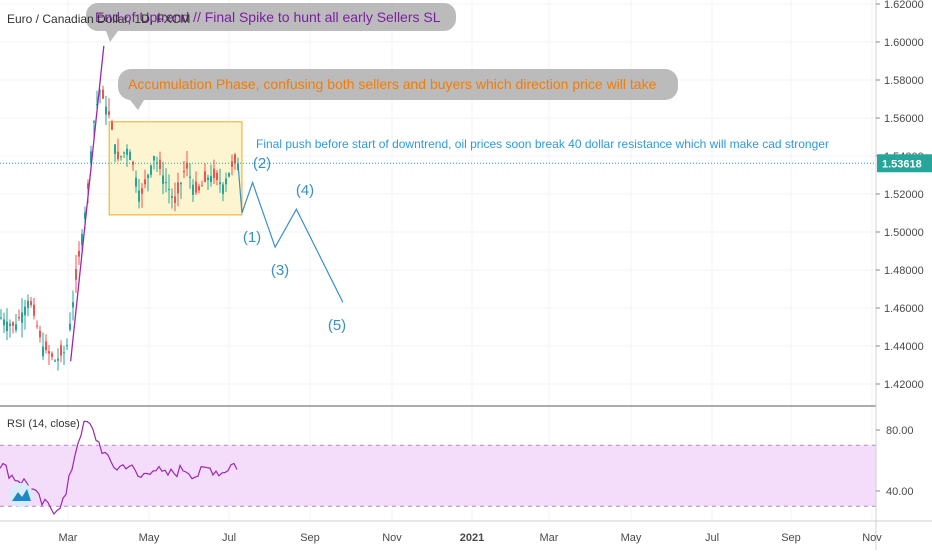 The width and height of the screenshot is (932, 555). What do you see at coordinates (904, 309) in the screenshot?
I see `price-tick-label: 1.46000` at bounding box center [904, 309].